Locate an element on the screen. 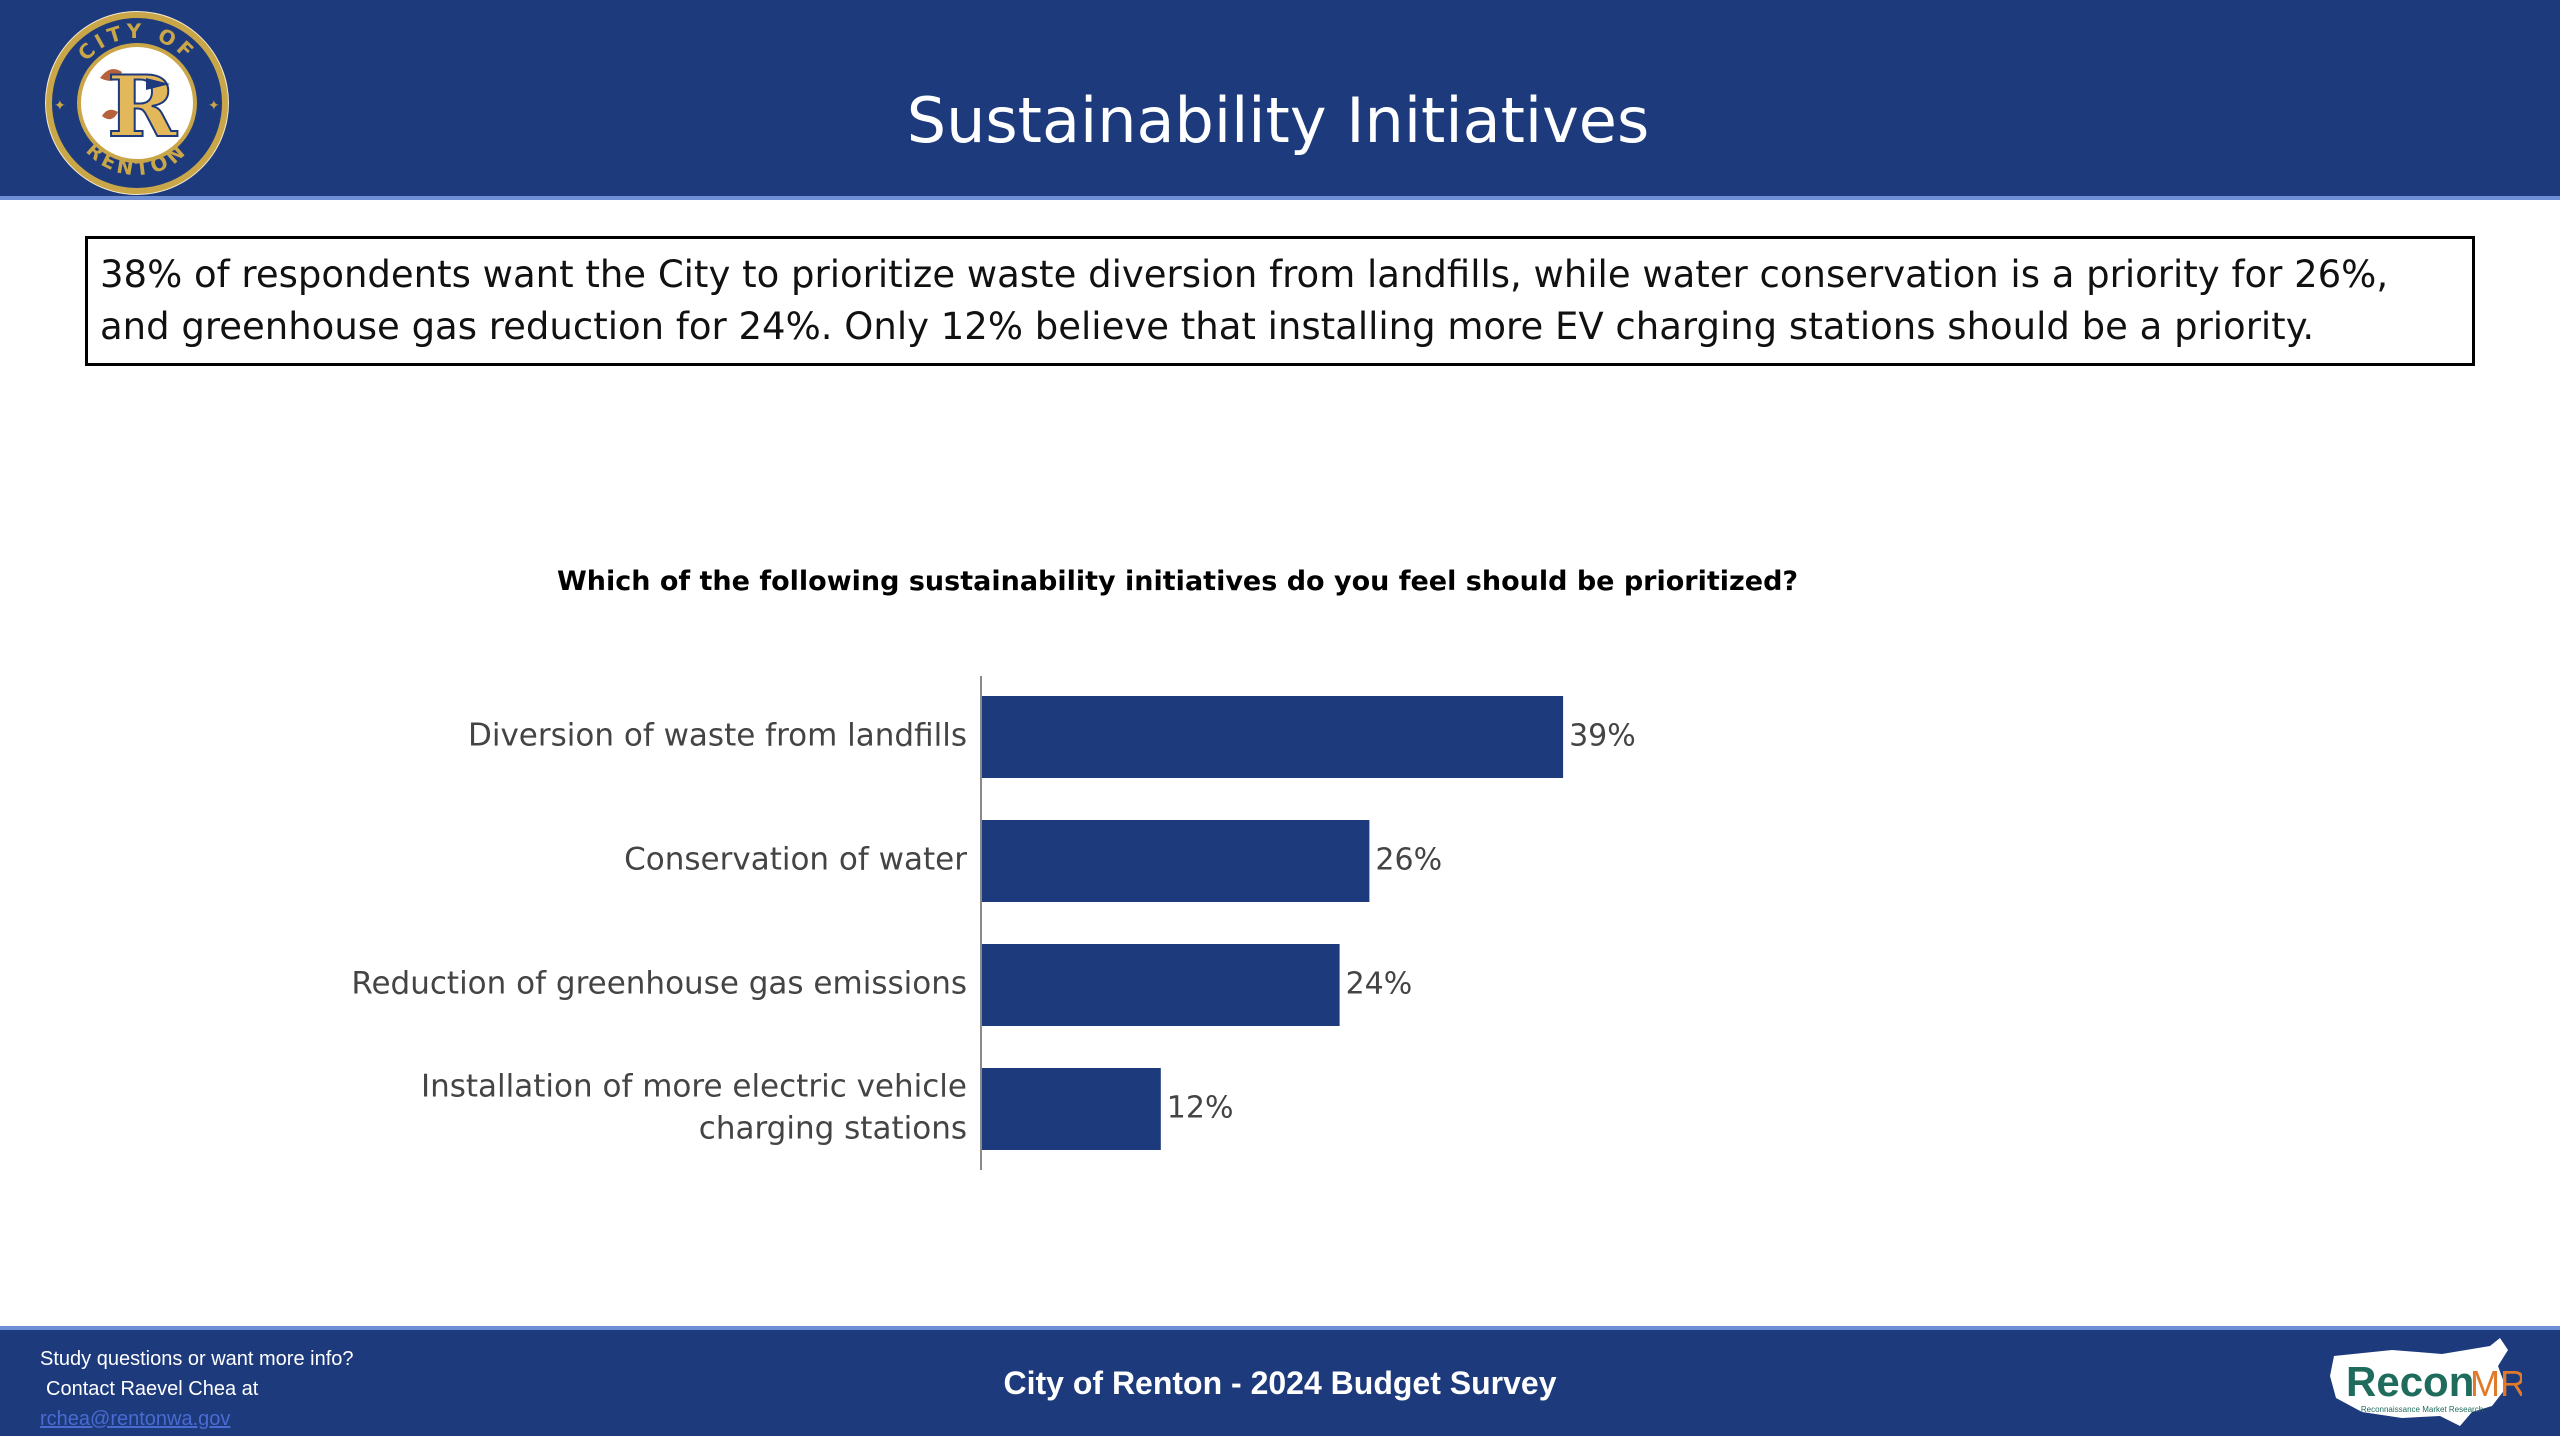 The width and height of the screenshot is (2560, 1436). recon-logo-tagline: Reconnaissance Market Research is located at coordinates (2422, 1409).